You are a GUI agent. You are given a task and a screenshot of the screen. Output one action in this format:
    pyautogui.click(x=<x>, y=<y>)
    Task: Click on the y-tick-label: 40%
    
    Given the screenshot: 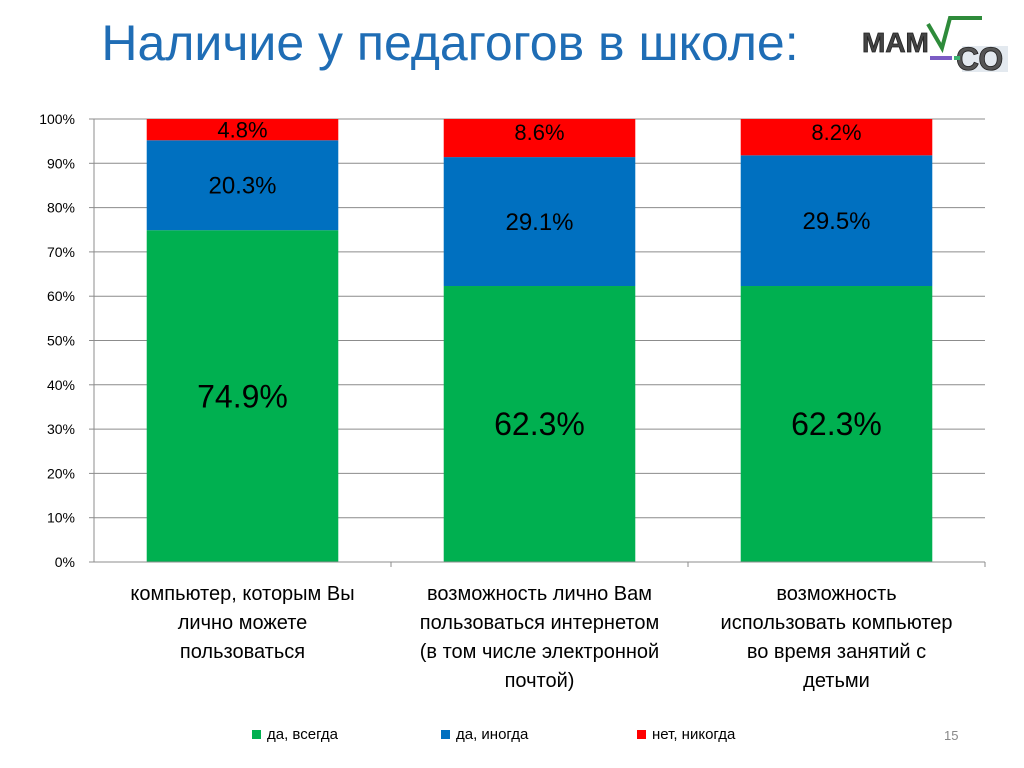 What is the action you would take?
    pyautogui.click(x=61, y=385)
    